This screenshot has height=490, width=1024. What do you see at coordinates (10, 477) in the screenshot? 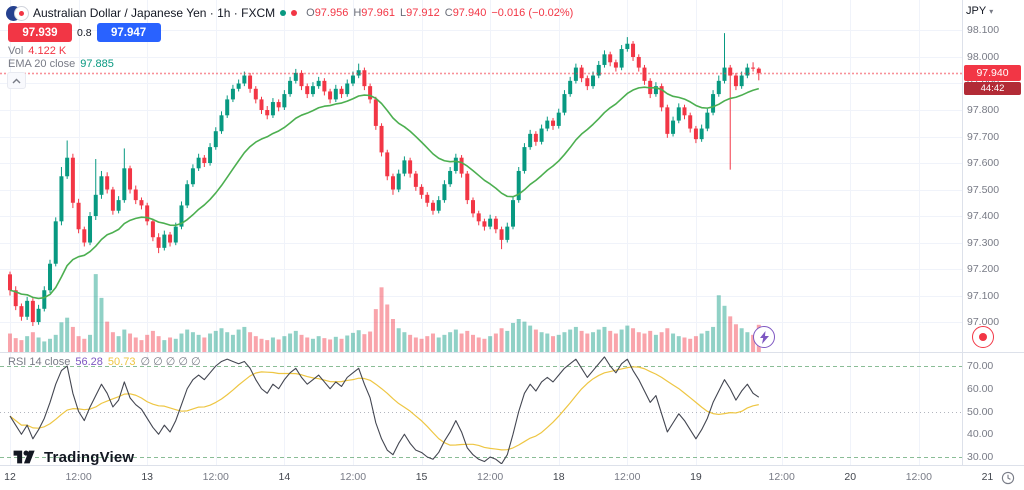
I see `time-tick-label: 12` at bounding box center [10, 477].